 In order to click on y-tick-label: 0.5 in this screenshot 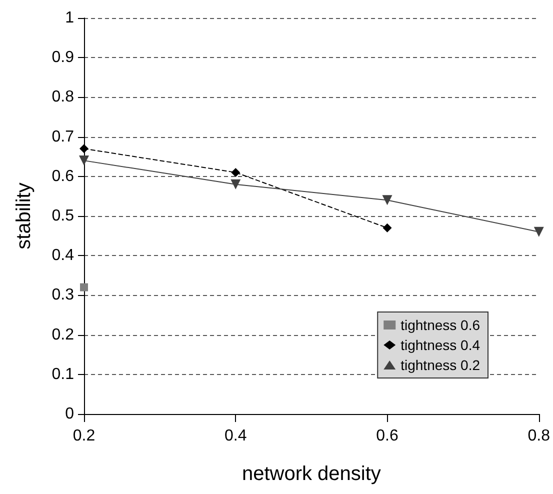, I will do `click(63, 216)`.